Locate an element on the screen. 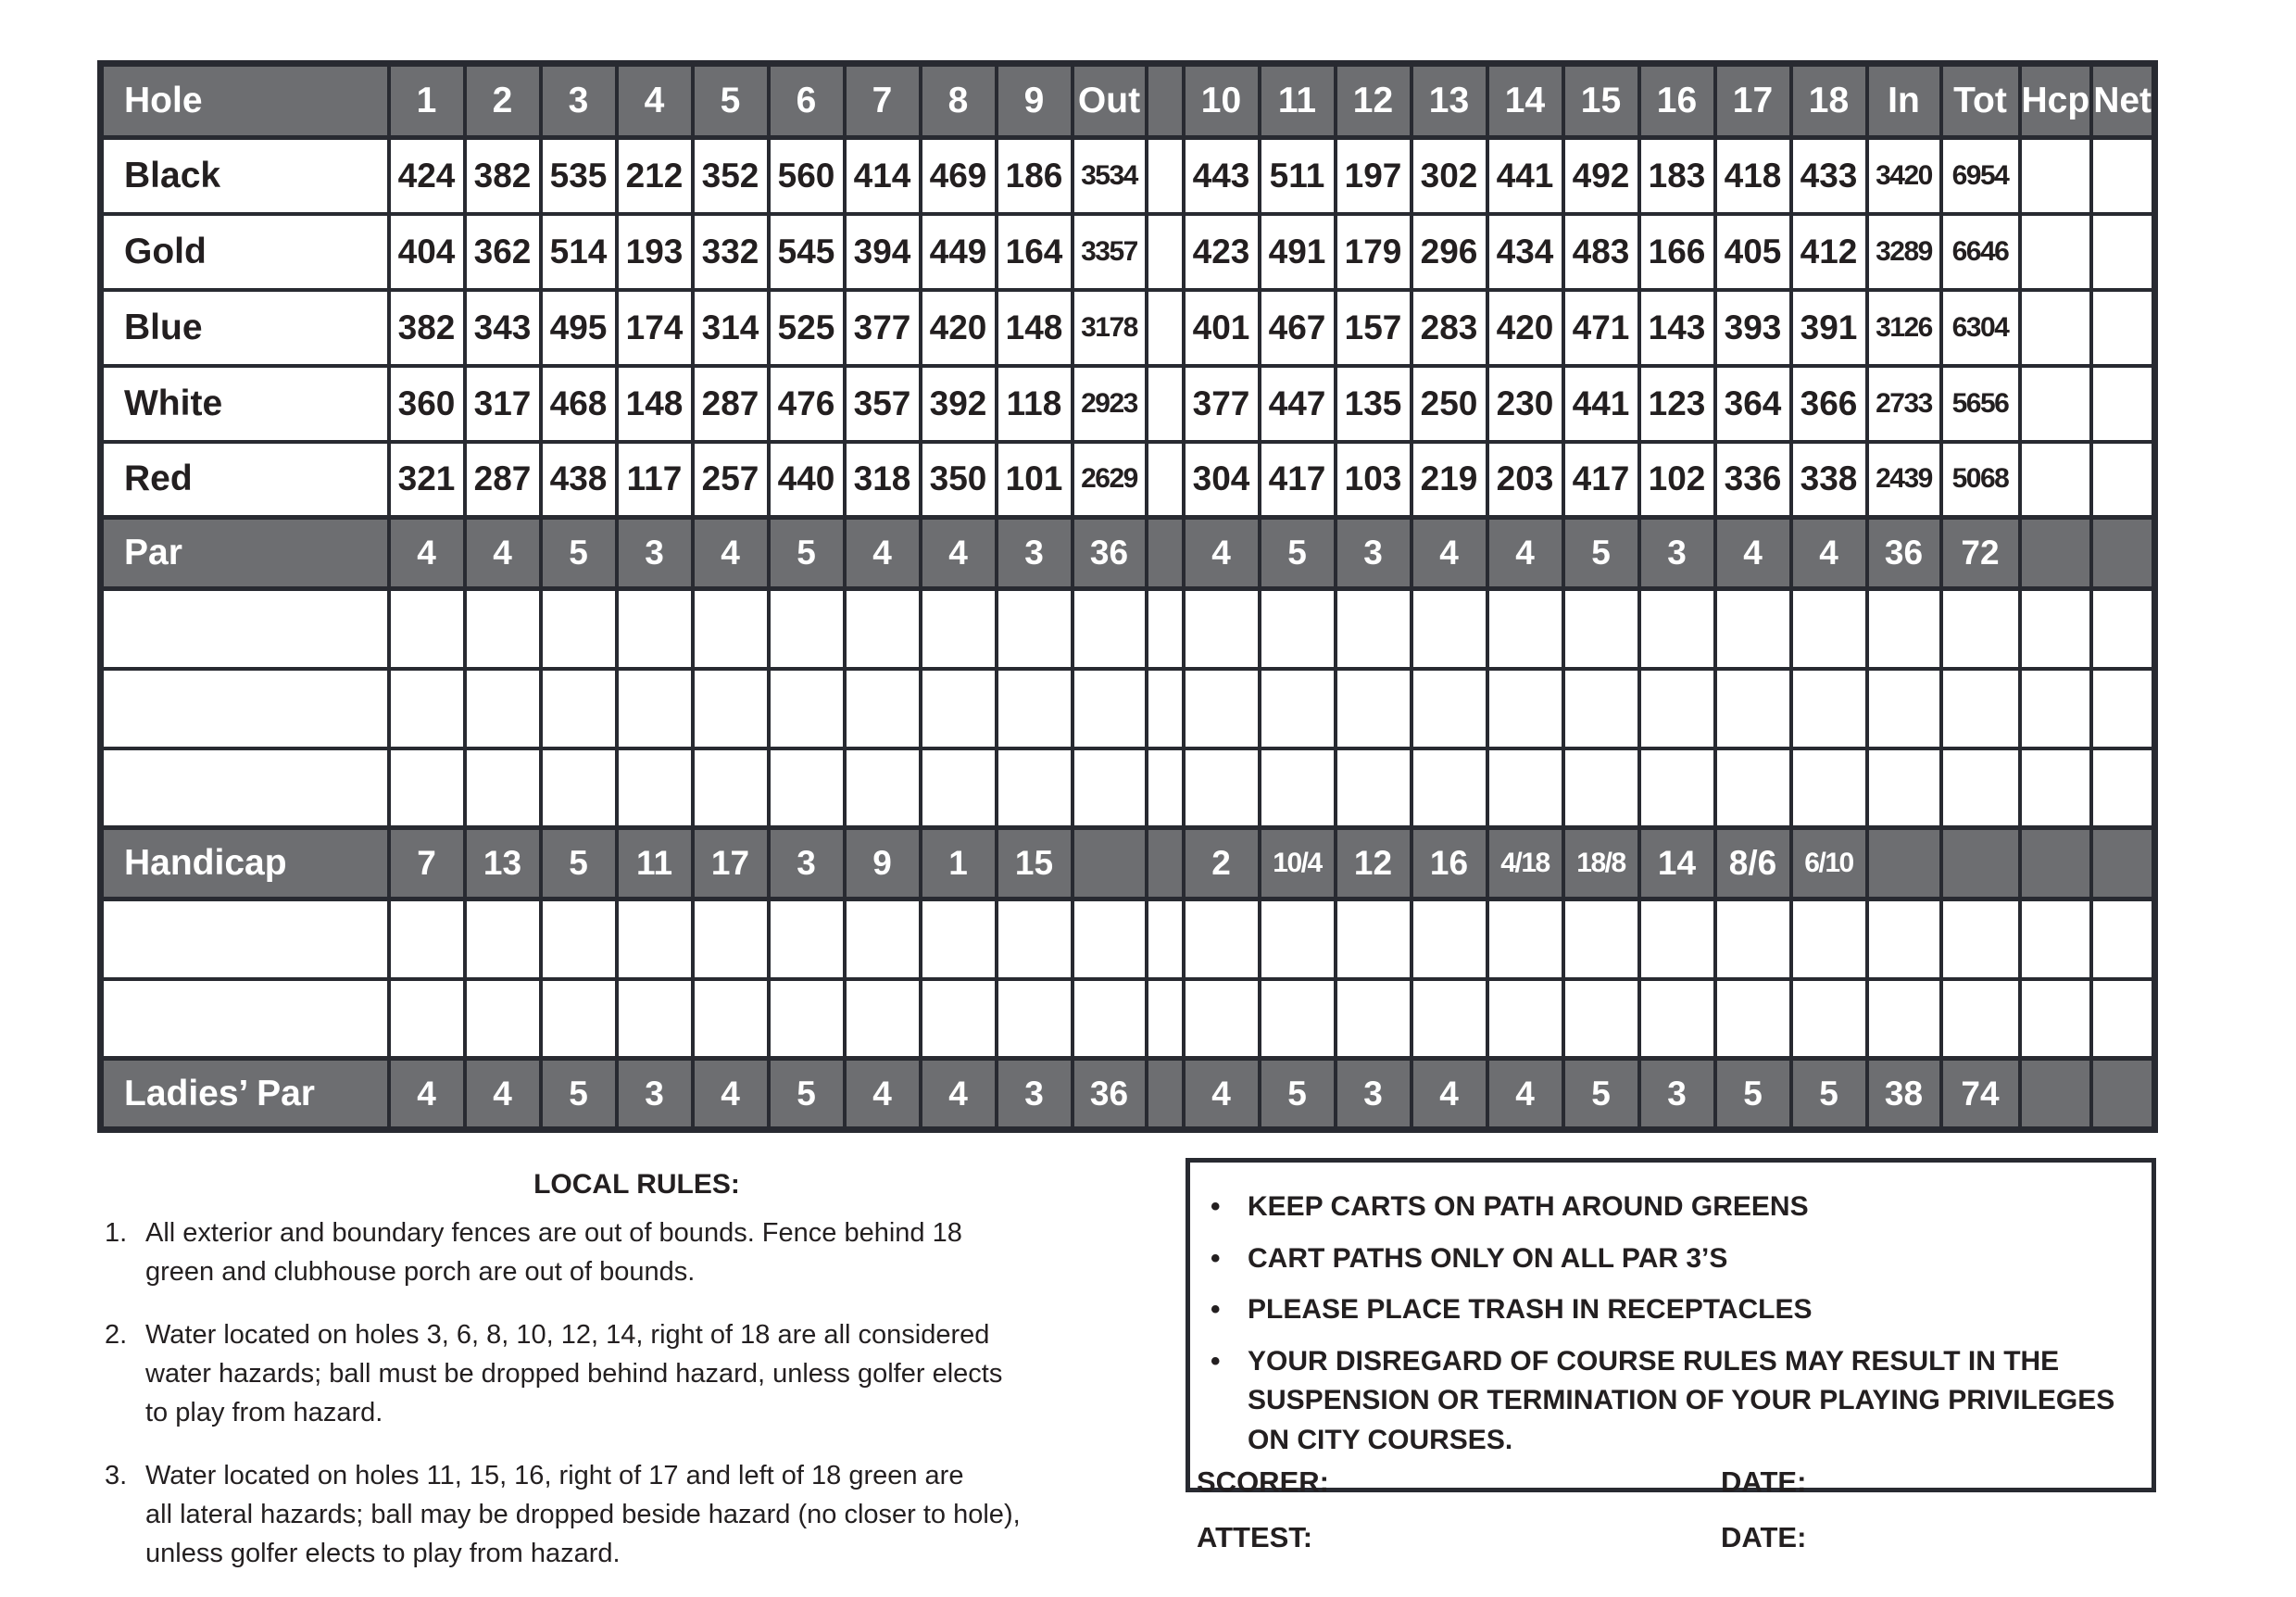 This screenshot has height=1597, width=2296. column-header-cell: 18 is located at coordinates (1828, 100).